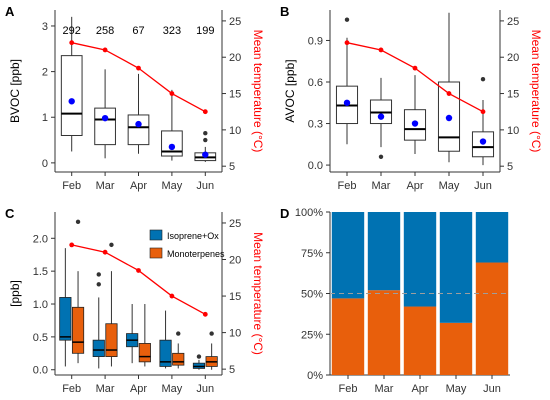 This screenshot has width=550, height=400. What do you see at coordinates (105, 389) in the screenshot?
I see `x-tick-label: Mar` at bounding box center [105, 389].